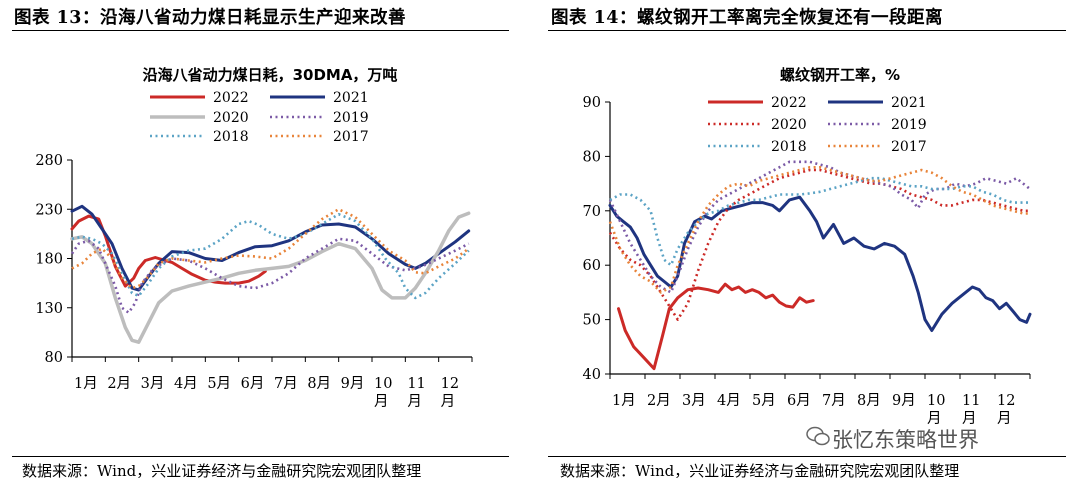 This screenshot has height=488, width=1080. I want to click on figure-13-source: 数据来源：Wind，兴业证券经济与金融研究院宏观团队整理, so click(222, 471).